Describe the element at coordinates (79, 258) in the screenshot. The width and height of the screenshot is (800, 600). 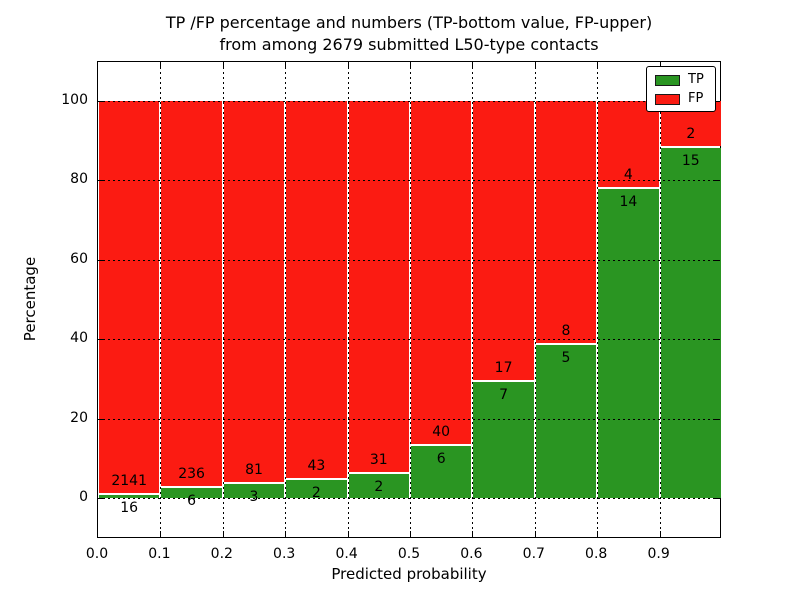
I see `y-tick-label: 60` at that location.